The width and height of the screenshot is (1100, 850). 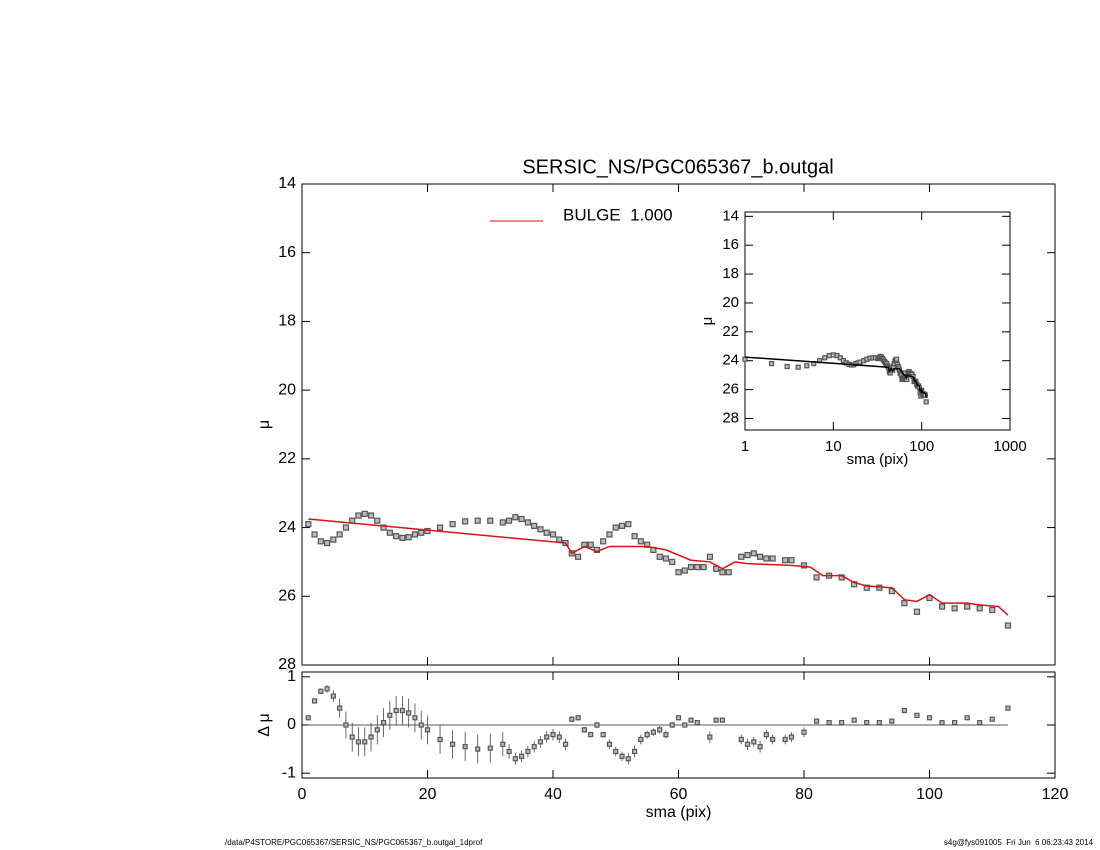 What do you see at coordinates (289, 772) in the screenshot?
I see `y-tick-label: -1` at bounding box center [289, 772].